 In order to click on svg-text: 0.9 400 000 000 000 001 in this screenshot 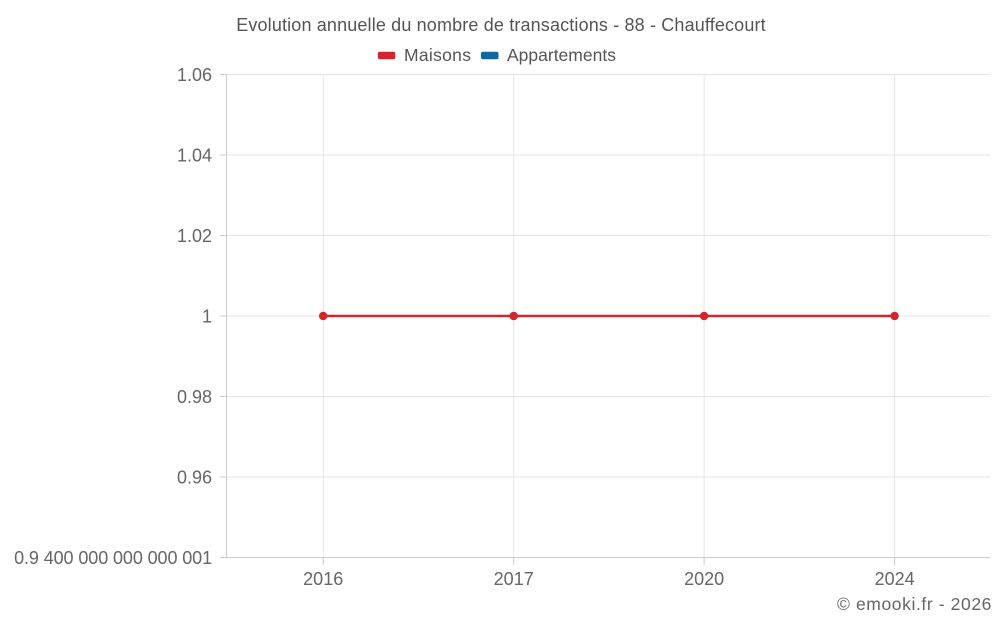, I will do `click(113, 558)`.